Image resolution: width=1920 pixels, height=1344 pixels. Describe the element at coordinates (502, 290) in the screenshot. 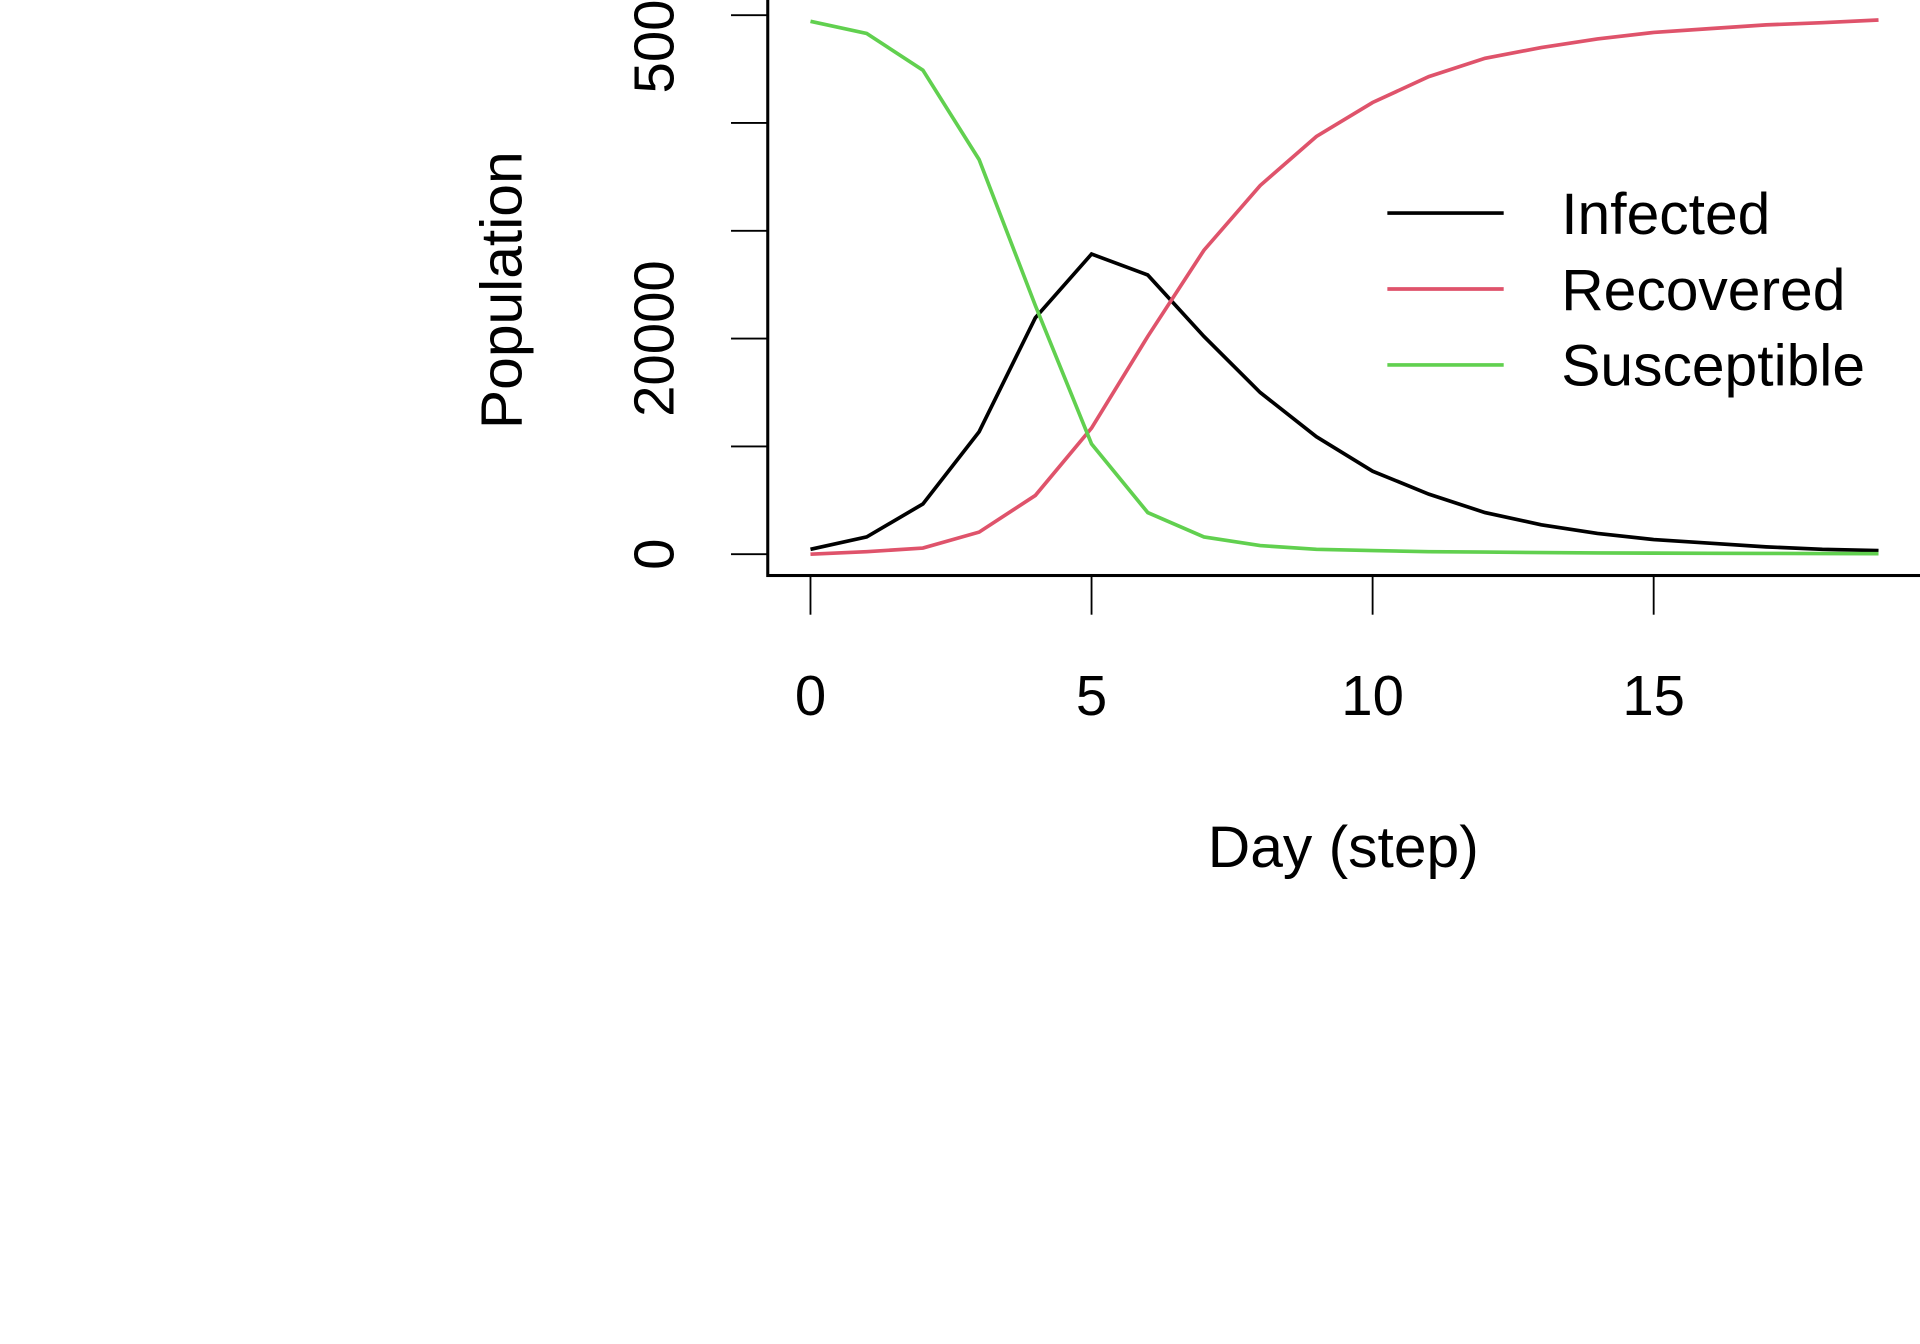

I see `y-axis-label: Population` at that location.